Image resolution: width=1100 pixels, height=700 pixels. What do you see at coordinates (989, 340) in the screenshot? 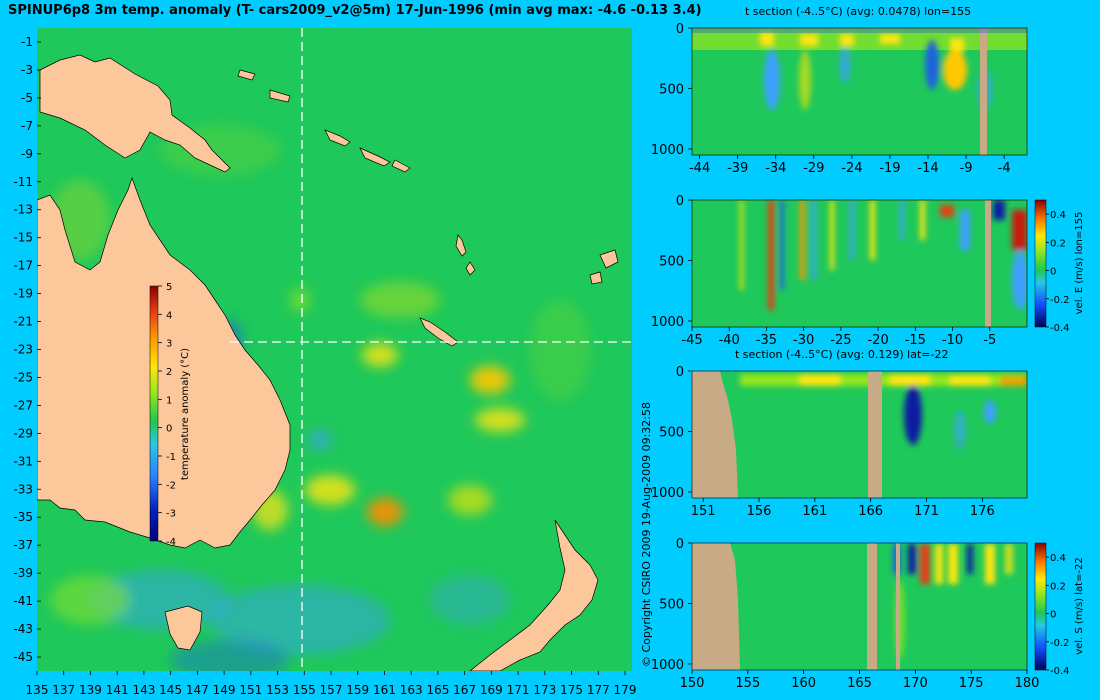
I see `panel-x-tick-label: -5` at bounding box center [989, 340].